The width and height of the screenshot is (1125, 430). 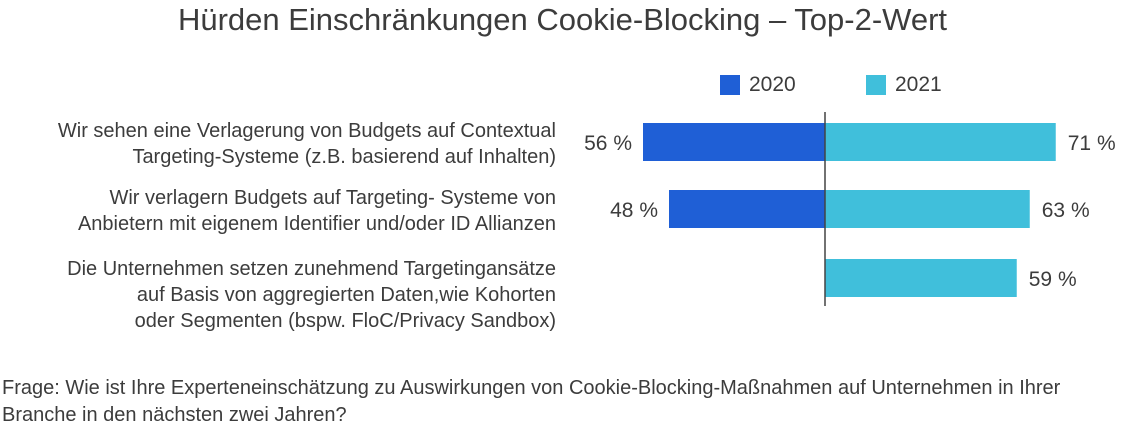 I want to click on legend-item-2020: 2020, so click(x=758, y=85).